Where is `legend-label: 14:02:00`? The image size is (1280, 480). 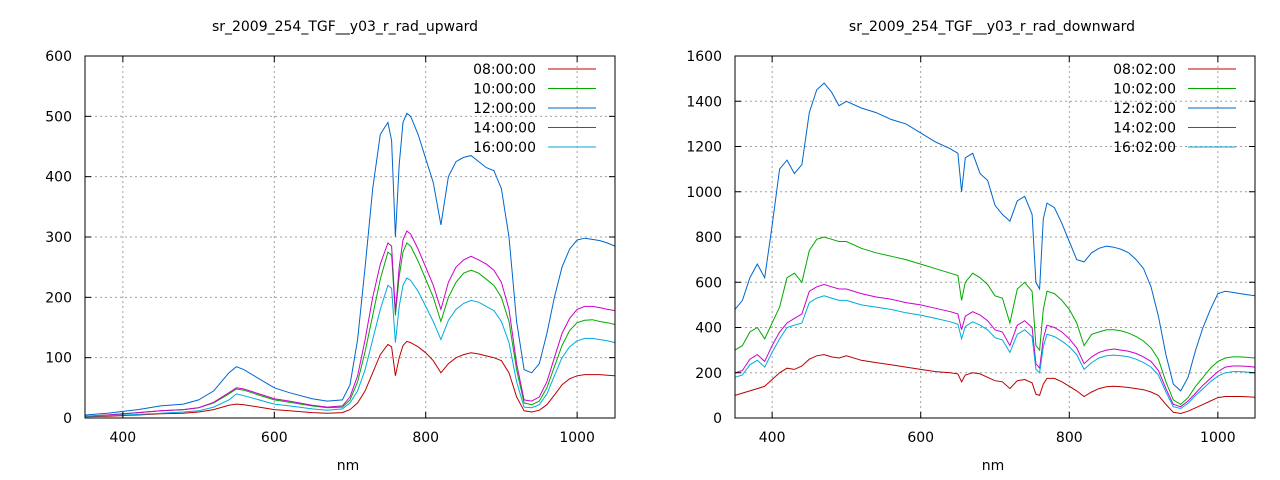 legend-label: 14:02:00 is located at coordinates (1144, 129).